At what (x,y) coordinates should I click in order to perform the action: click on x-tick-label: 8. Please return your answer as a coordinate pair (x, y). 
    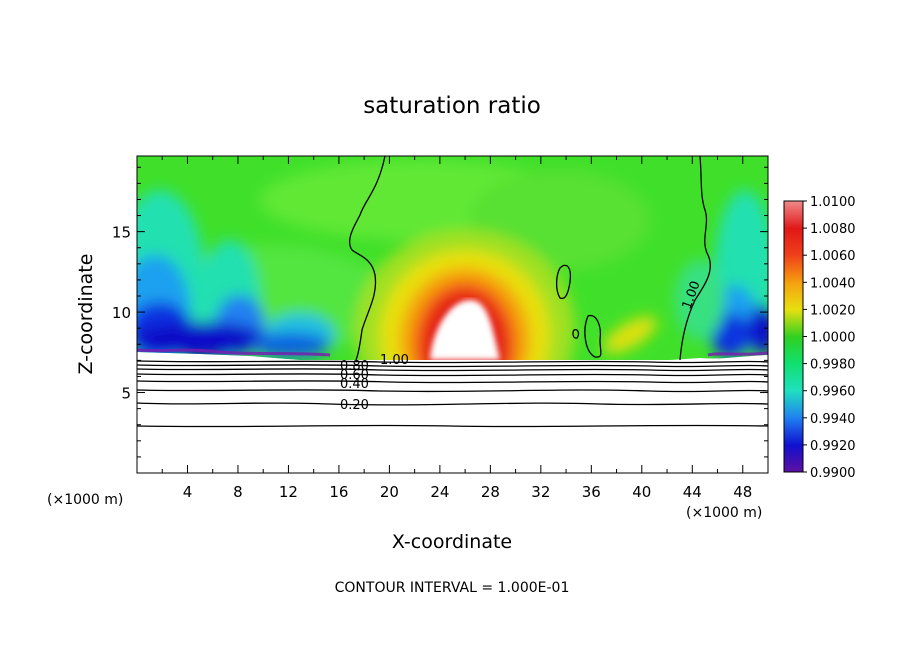
    Looking at the image, I should click on (238, 492).